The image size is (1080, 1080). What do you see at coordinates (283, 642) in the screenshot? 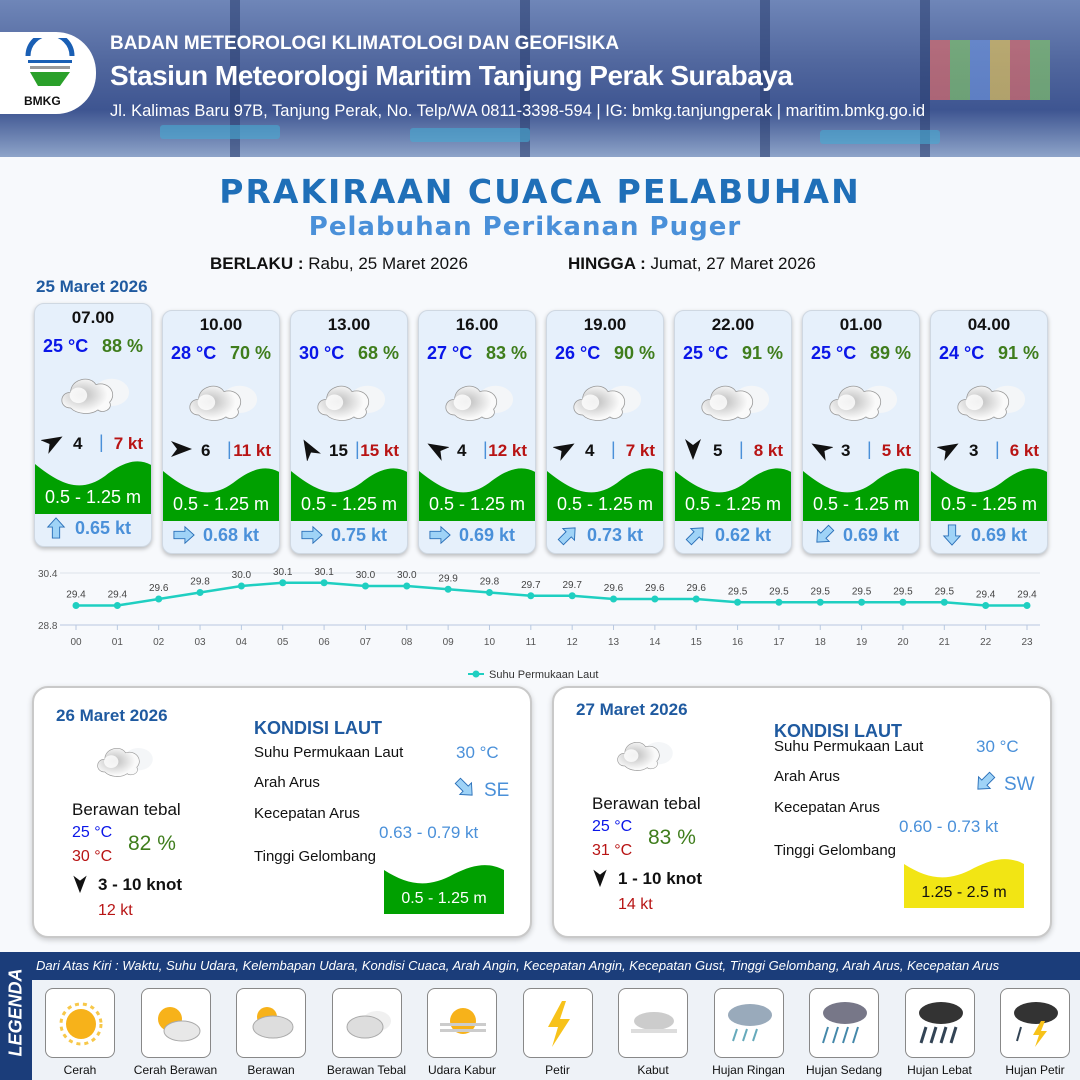
I see `x-tick-label: 05` at bounding box center [283, 642].